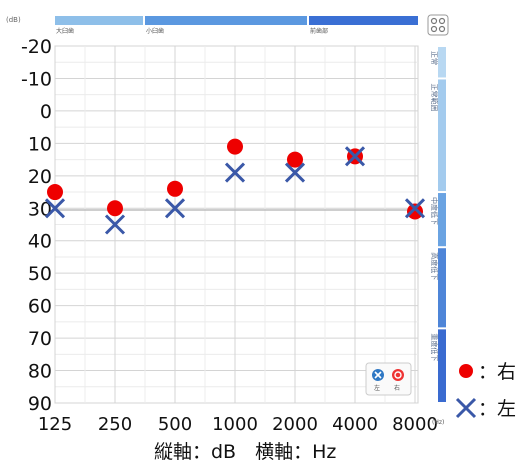 This screenshot has height=471, width=525. I want to click on inner-legend-box: 左 右, so click(388, 379).